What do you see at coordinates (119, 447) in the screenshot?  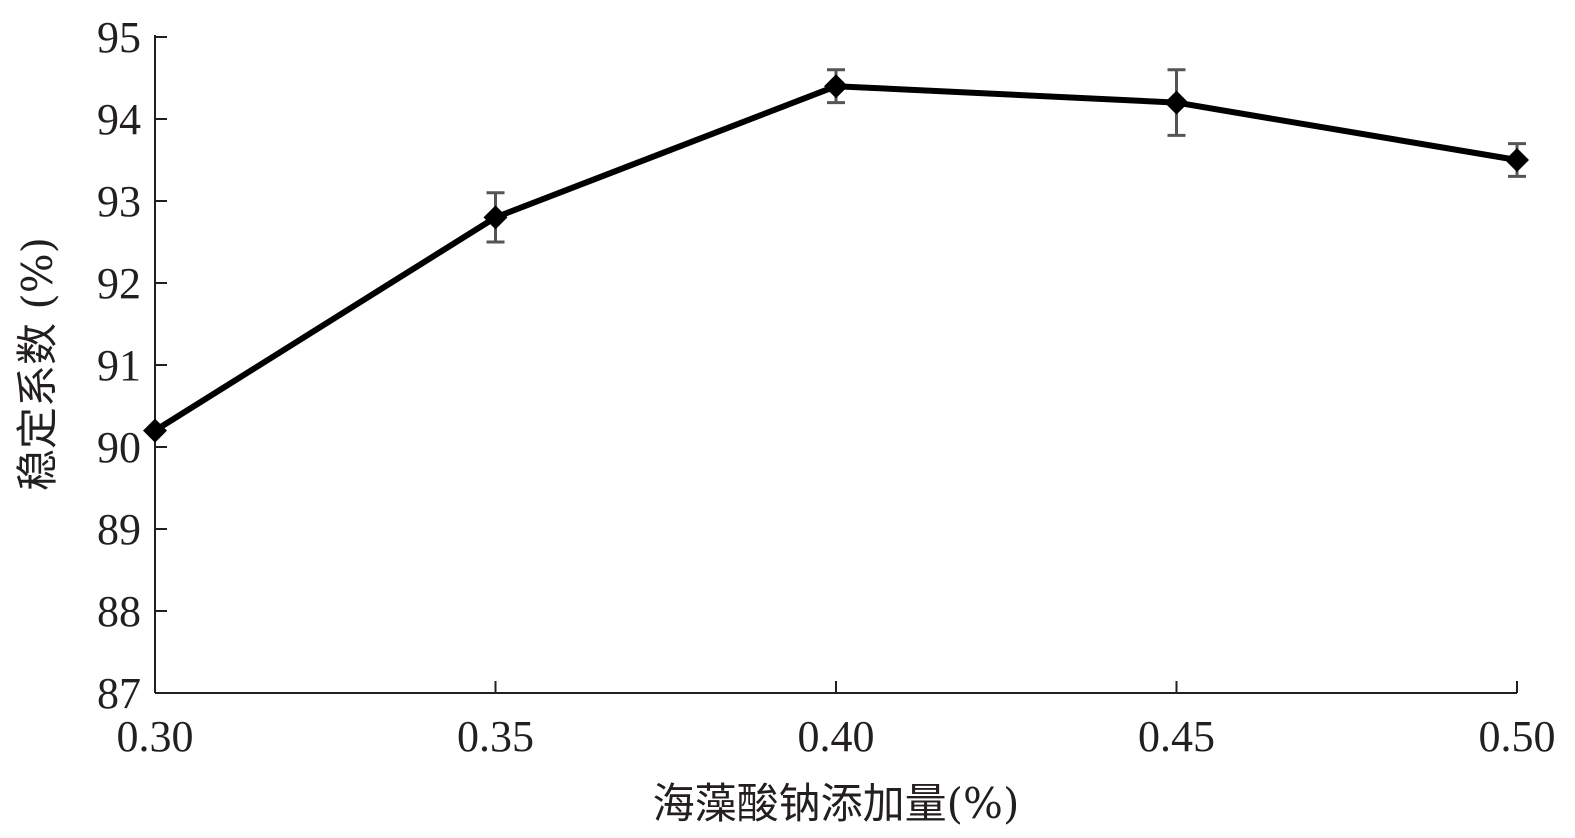 I see `y-tick-label: 90` at bounding box center [119, 447].